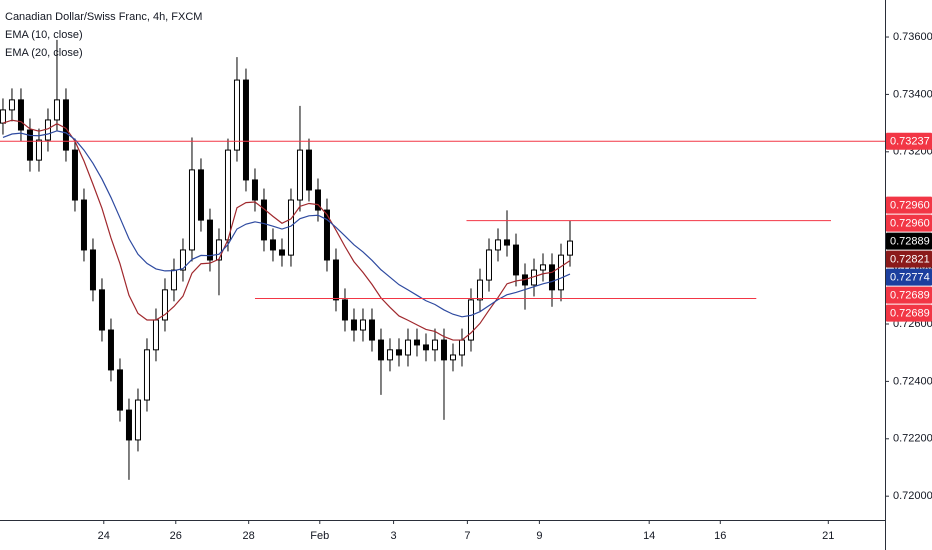 The height and width of the screenshot is (550, 932). What do you see at coordinates (104, 536) in the screenshot?
I see `x-tick-label: 24` at bounding box center [104, 536].